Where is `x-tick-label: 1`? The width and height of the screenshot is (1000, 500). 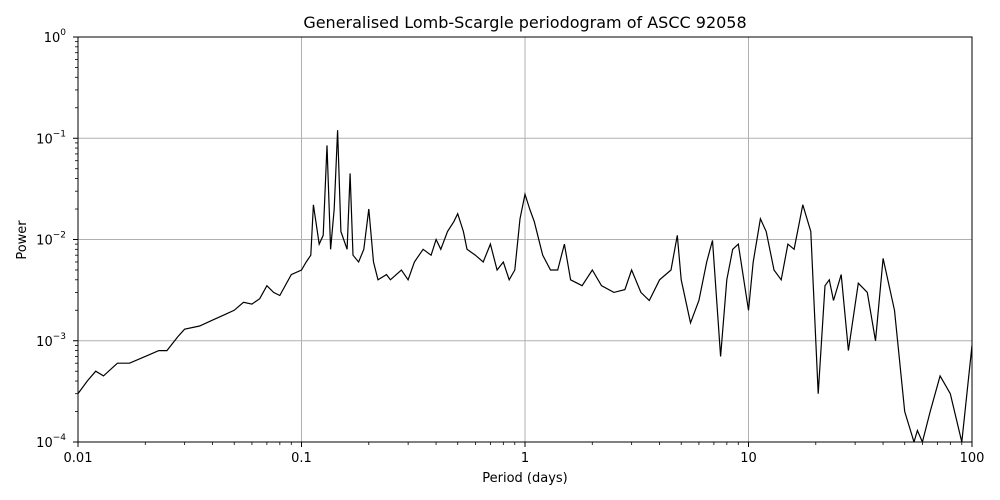
x-tick-label: 1 is located at coordinates (525, 458).